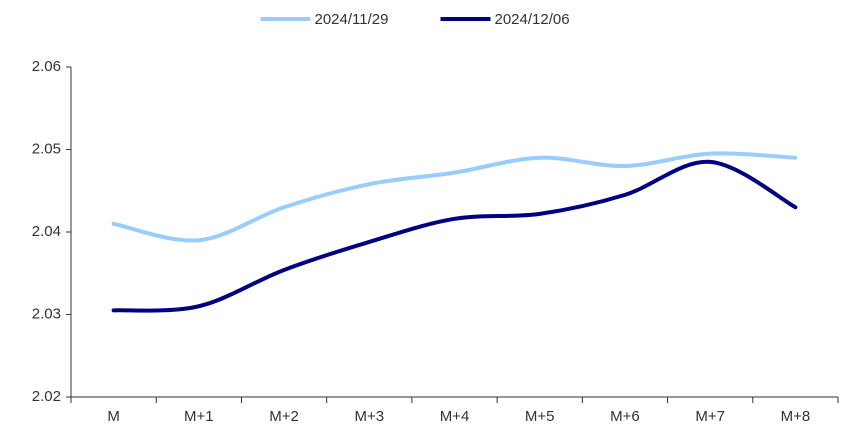 Image resolution: width=841 pixels, height=427 pixels. I want to click on x-tick-label: M+1, so click(199, 416).